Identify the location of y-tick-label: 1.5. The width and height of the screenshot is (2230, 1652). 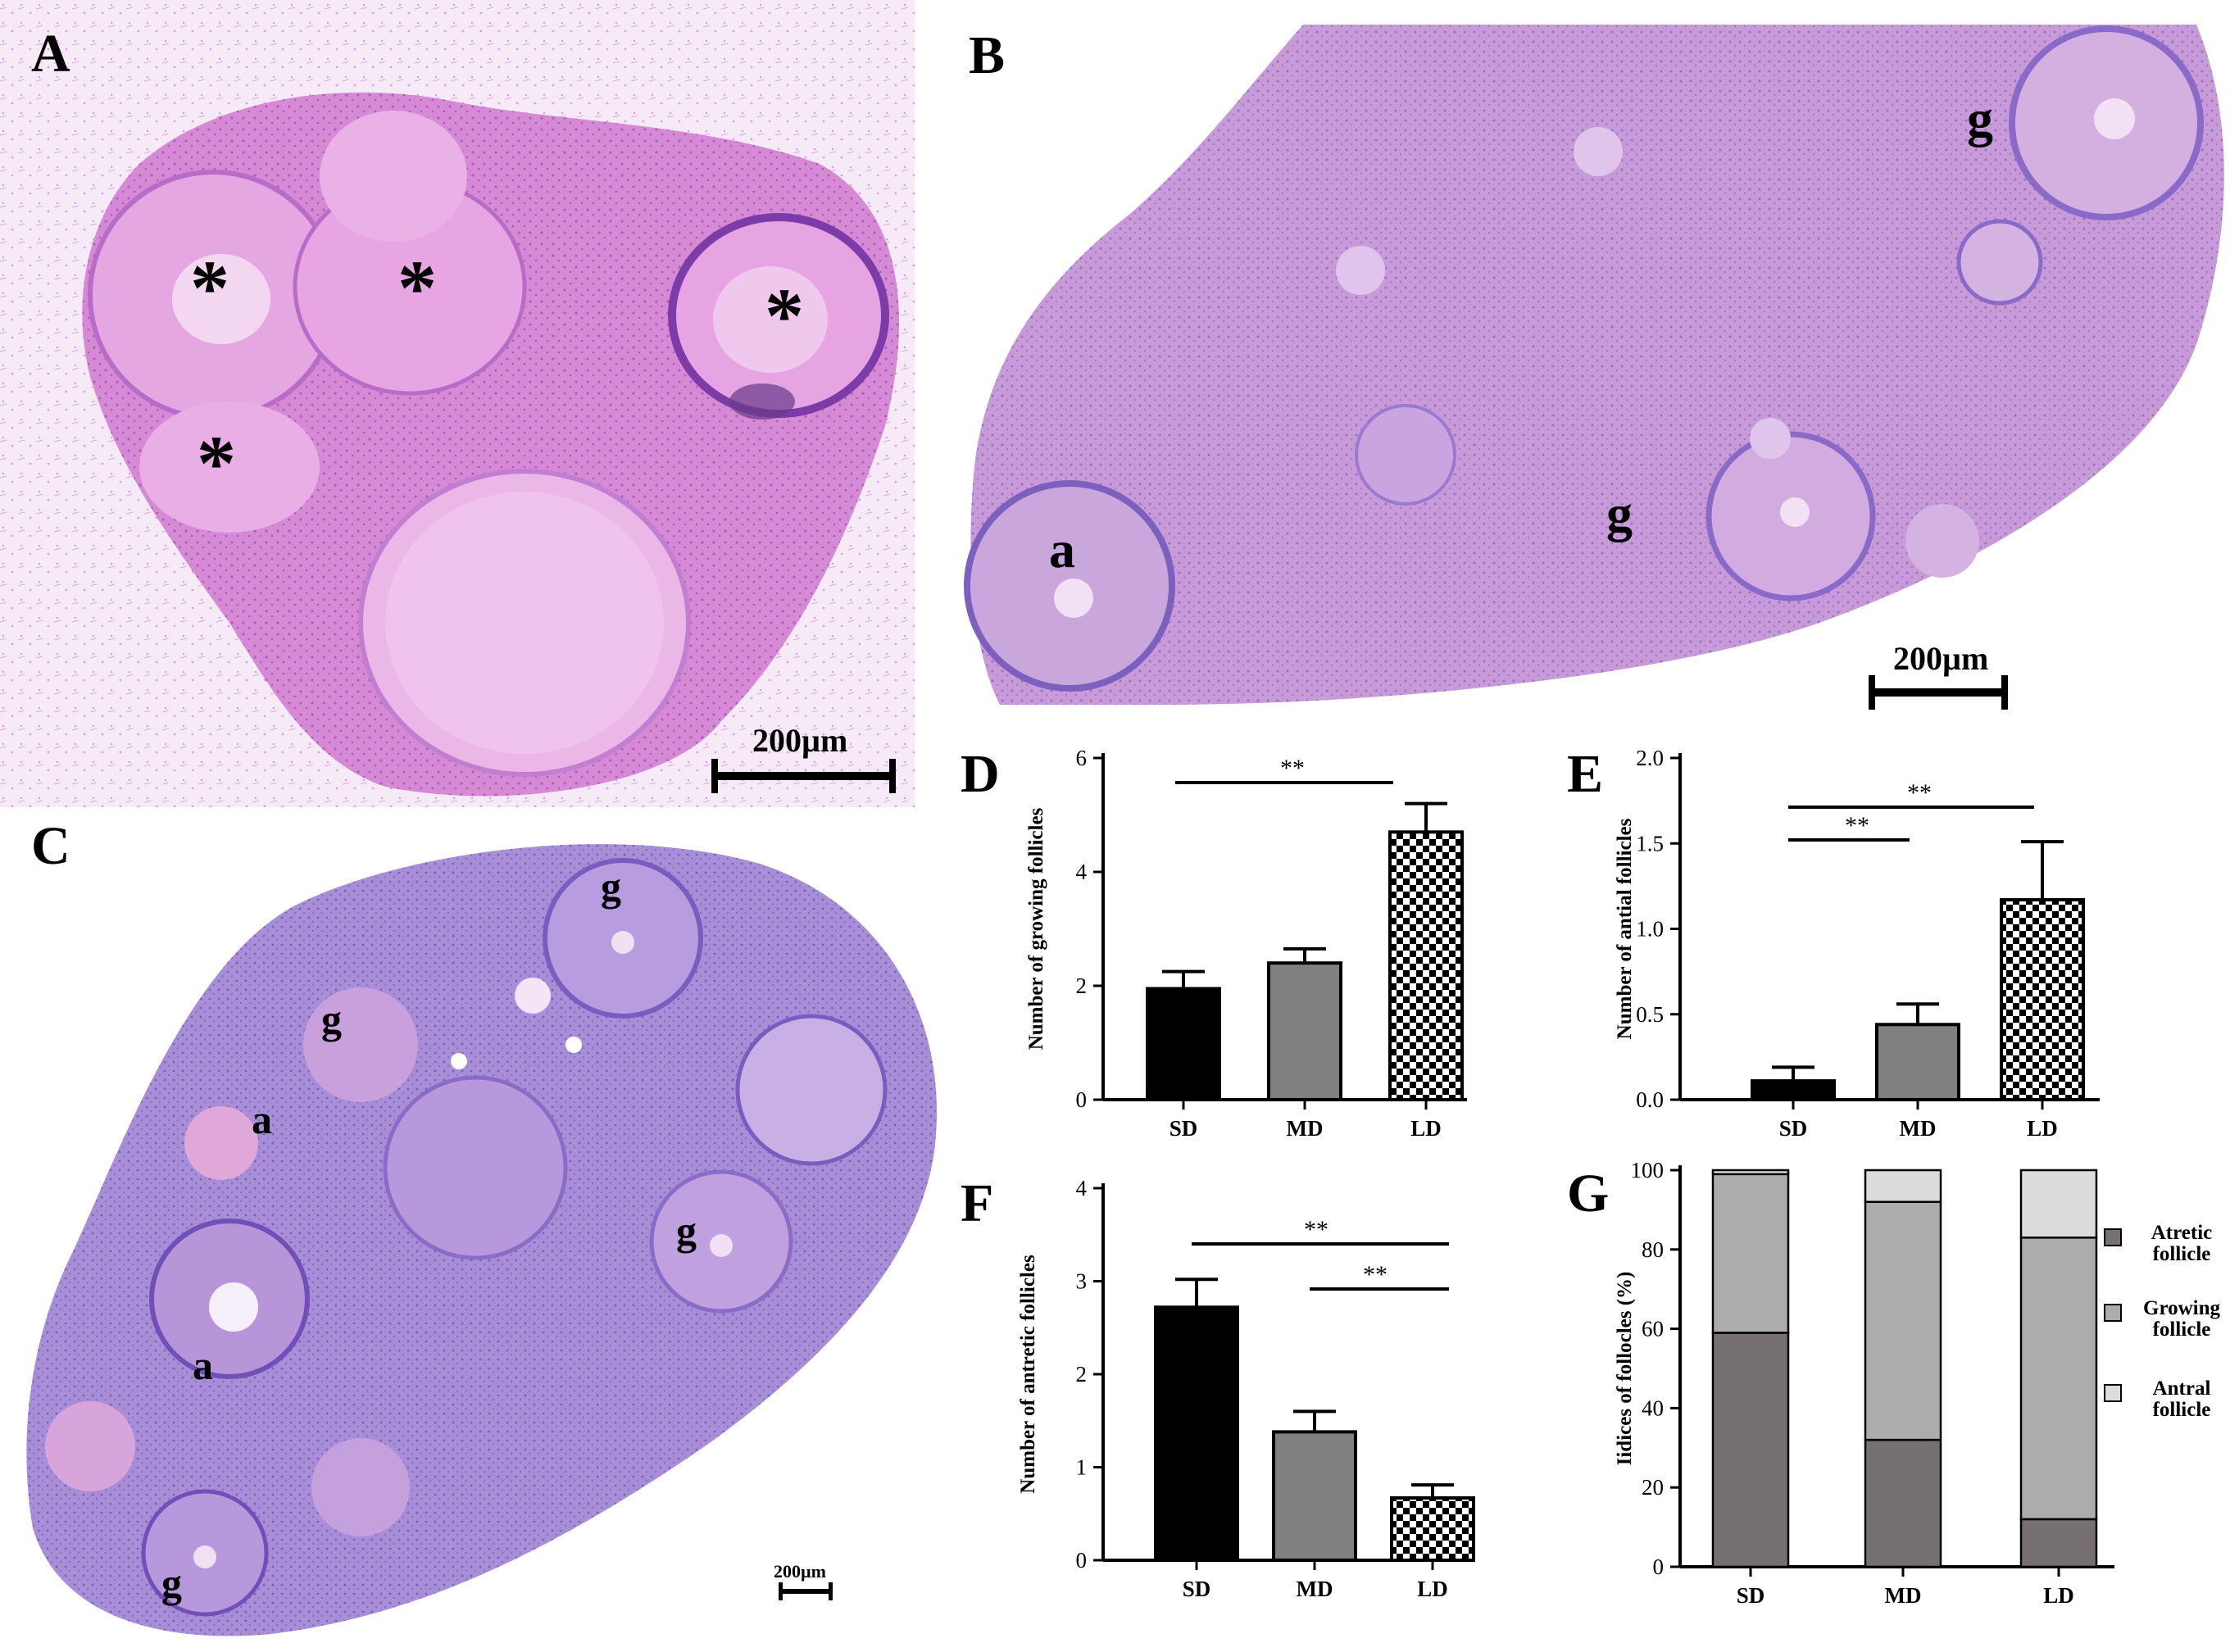
(1650, 843).